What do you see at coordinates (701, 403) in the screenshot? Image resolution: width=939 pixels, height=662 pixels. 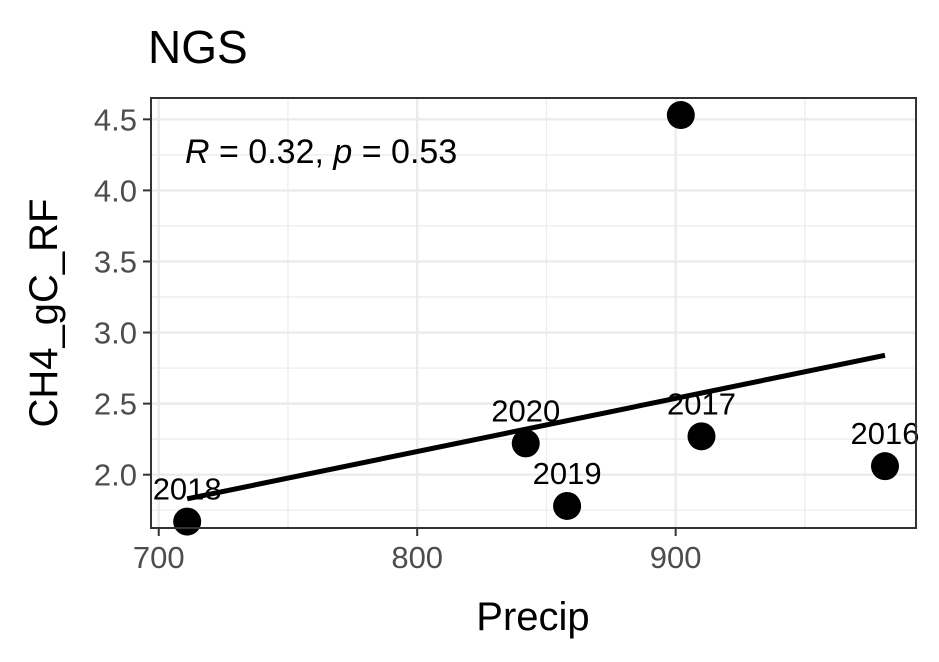 I see `data-point-label: 2017` at bounding box center [701, 403].